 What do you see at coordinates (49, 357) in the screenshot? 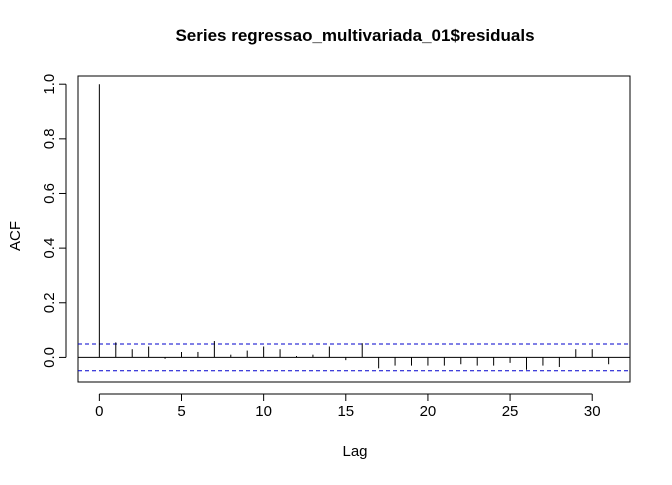
I see `y-tick-label: 0.0` at bounding box center [49, 357].